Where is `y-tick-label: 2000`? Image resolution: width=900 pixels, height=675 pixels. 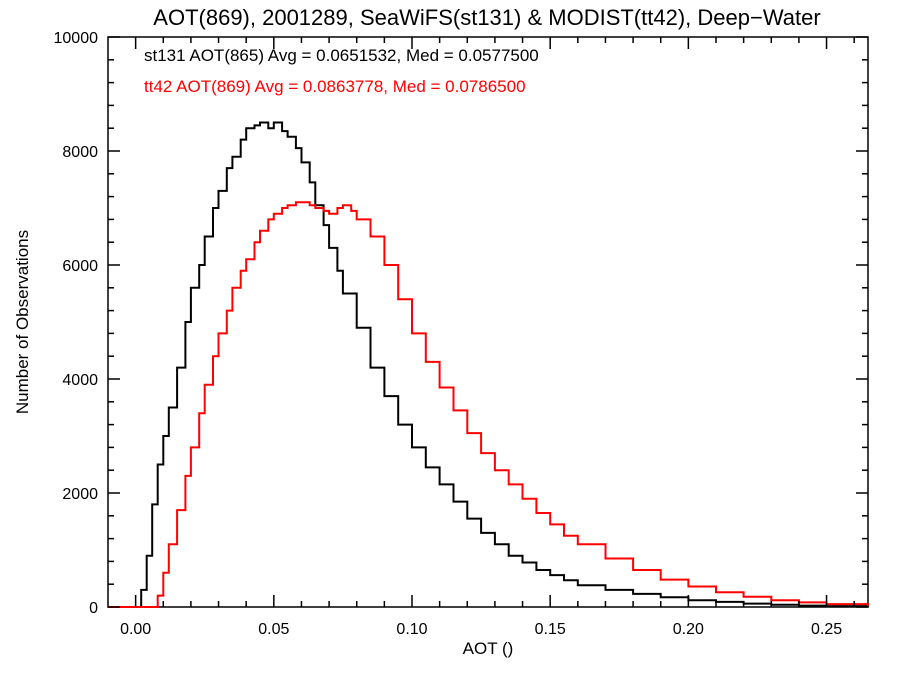 y-tick-label: 2000 is located at coordinates (80, 494).